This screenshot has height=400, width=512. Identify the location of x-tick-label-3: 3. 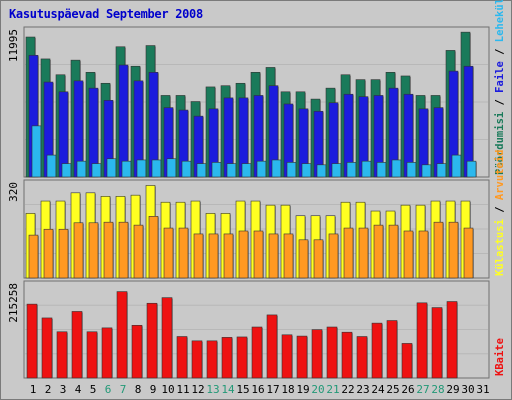
(63, 389).